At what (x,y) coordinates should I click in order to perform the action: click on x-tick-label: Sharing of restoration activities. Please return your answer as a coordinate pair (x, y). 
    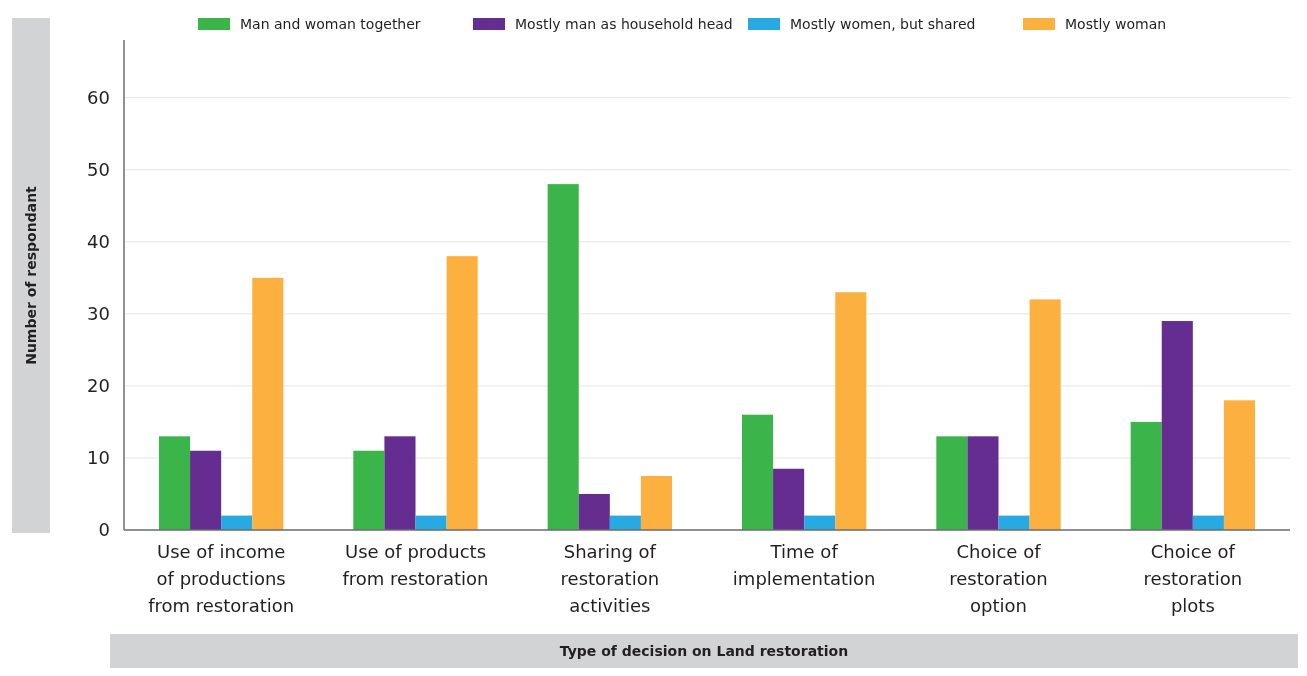
    Looking at the image, I should click on (610, 578).